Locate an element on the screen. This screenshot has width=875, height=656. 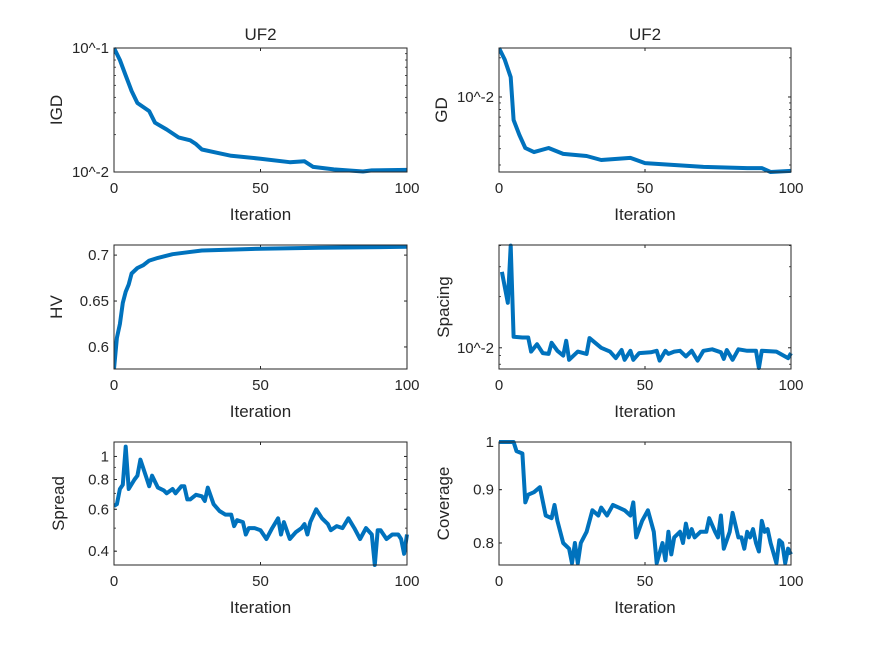
y-tick-label: 0.4 is located at coordinates (98, 551).